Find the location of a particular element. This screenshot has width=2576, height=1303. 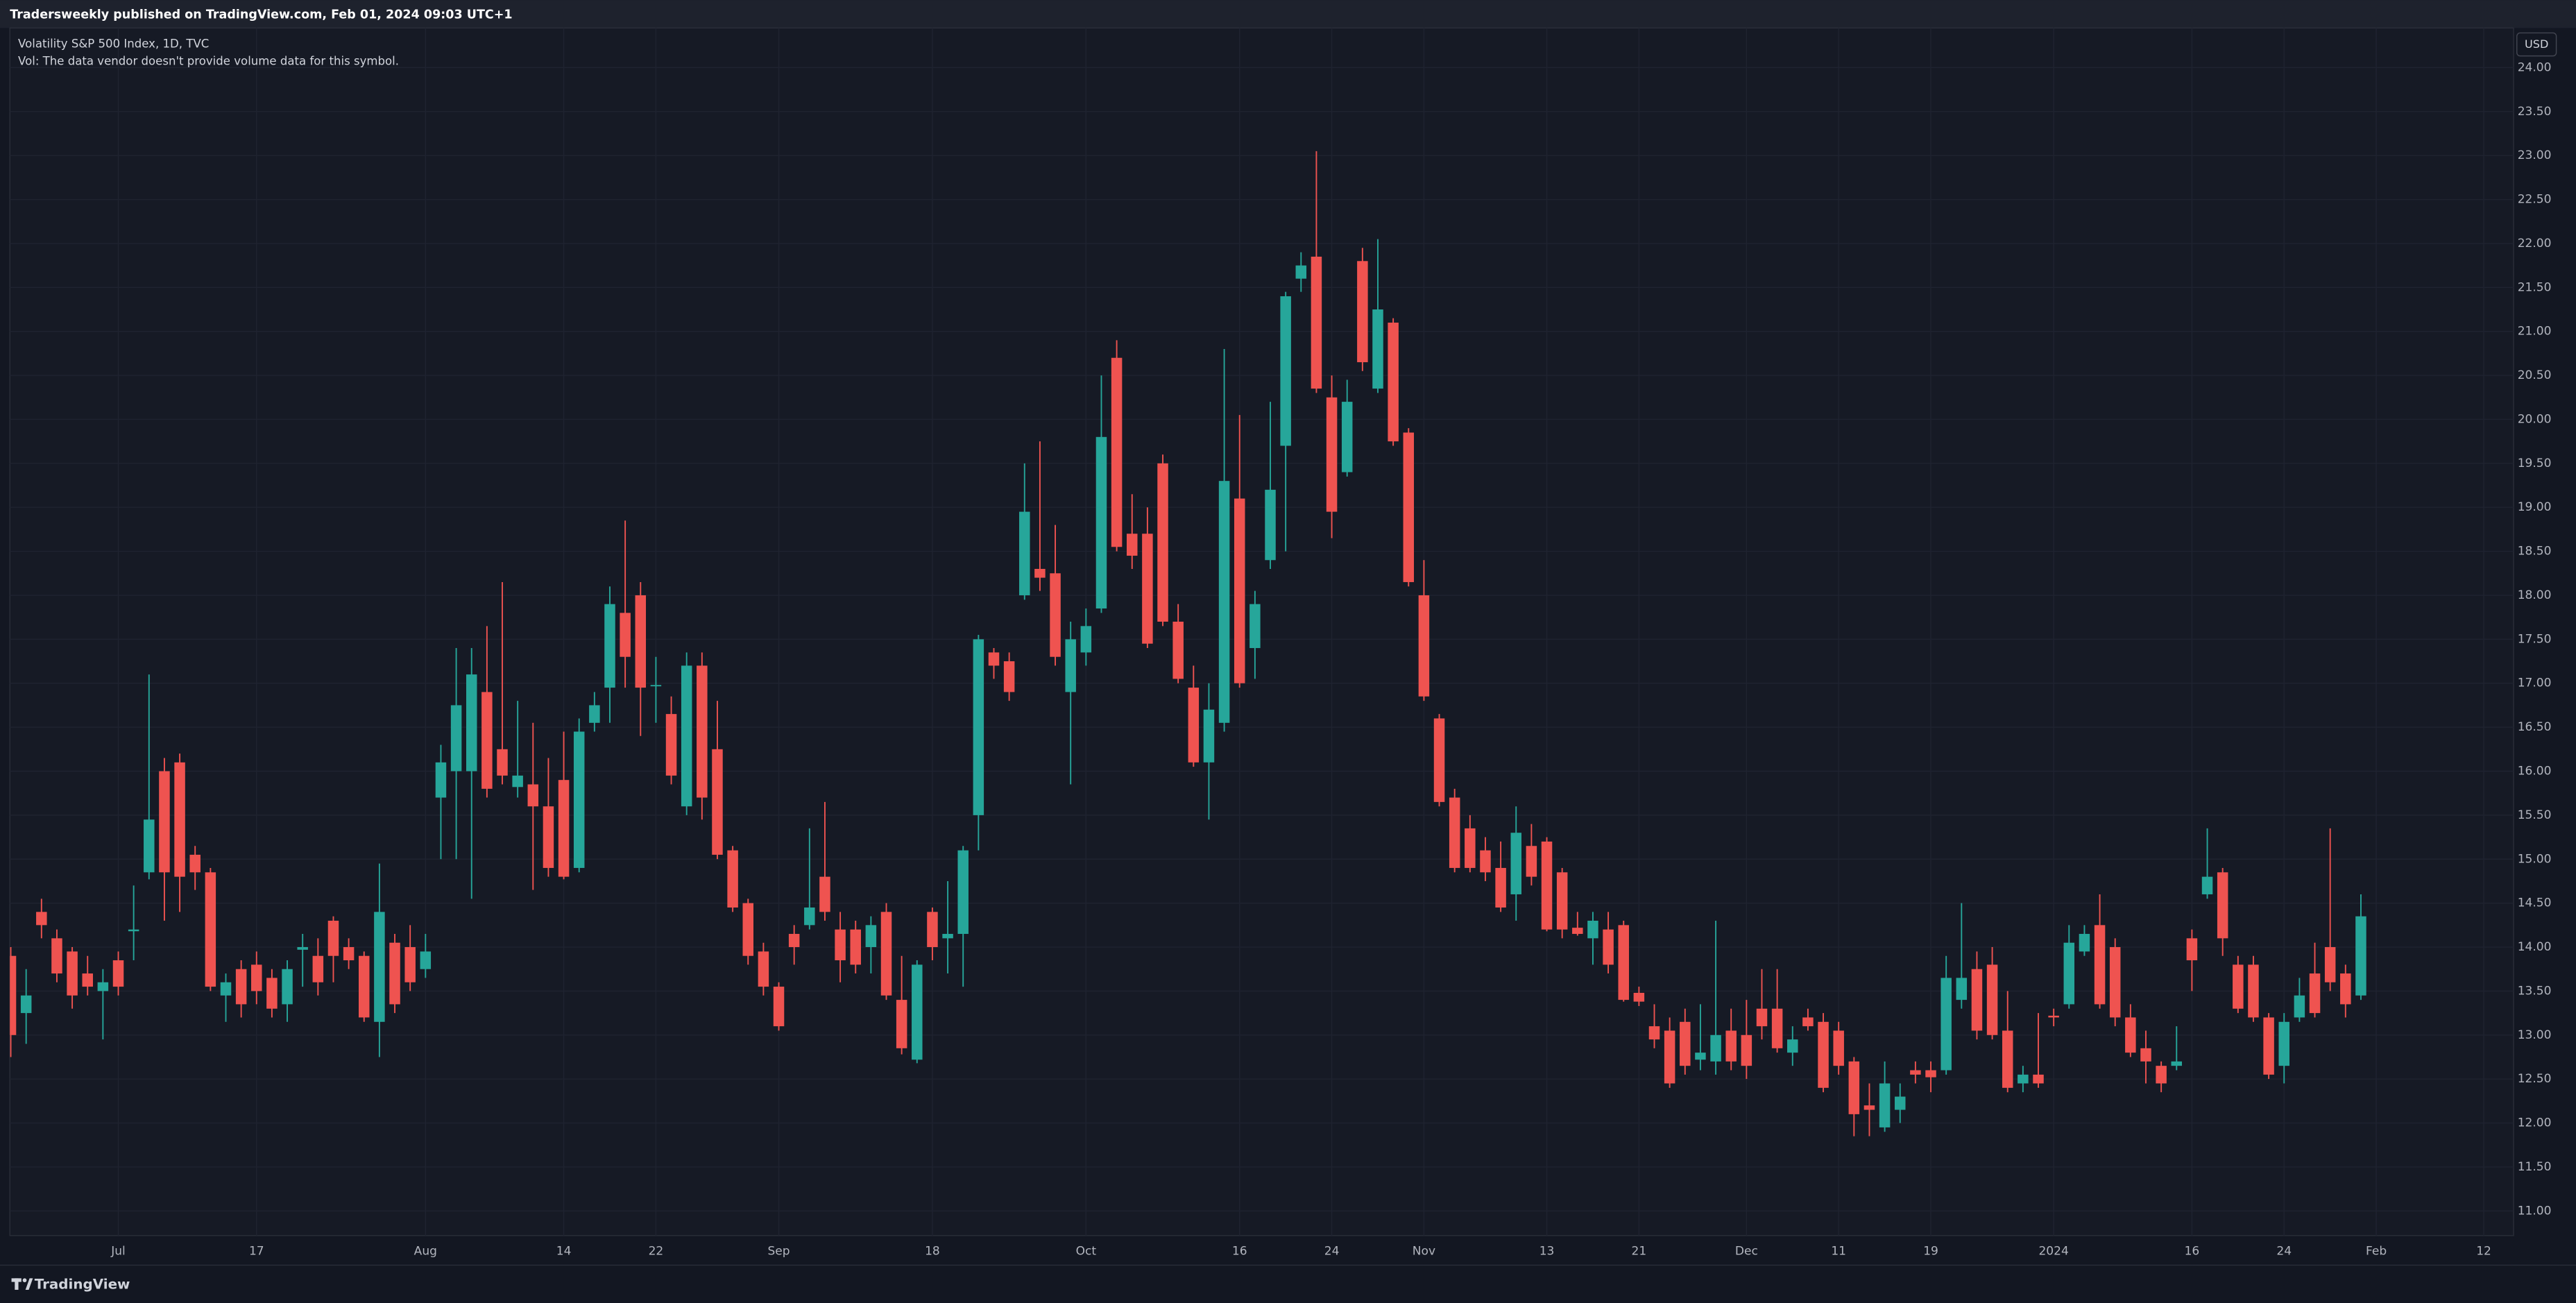

y-tick-label: 13.50 is located at coordinates (2535, 991).